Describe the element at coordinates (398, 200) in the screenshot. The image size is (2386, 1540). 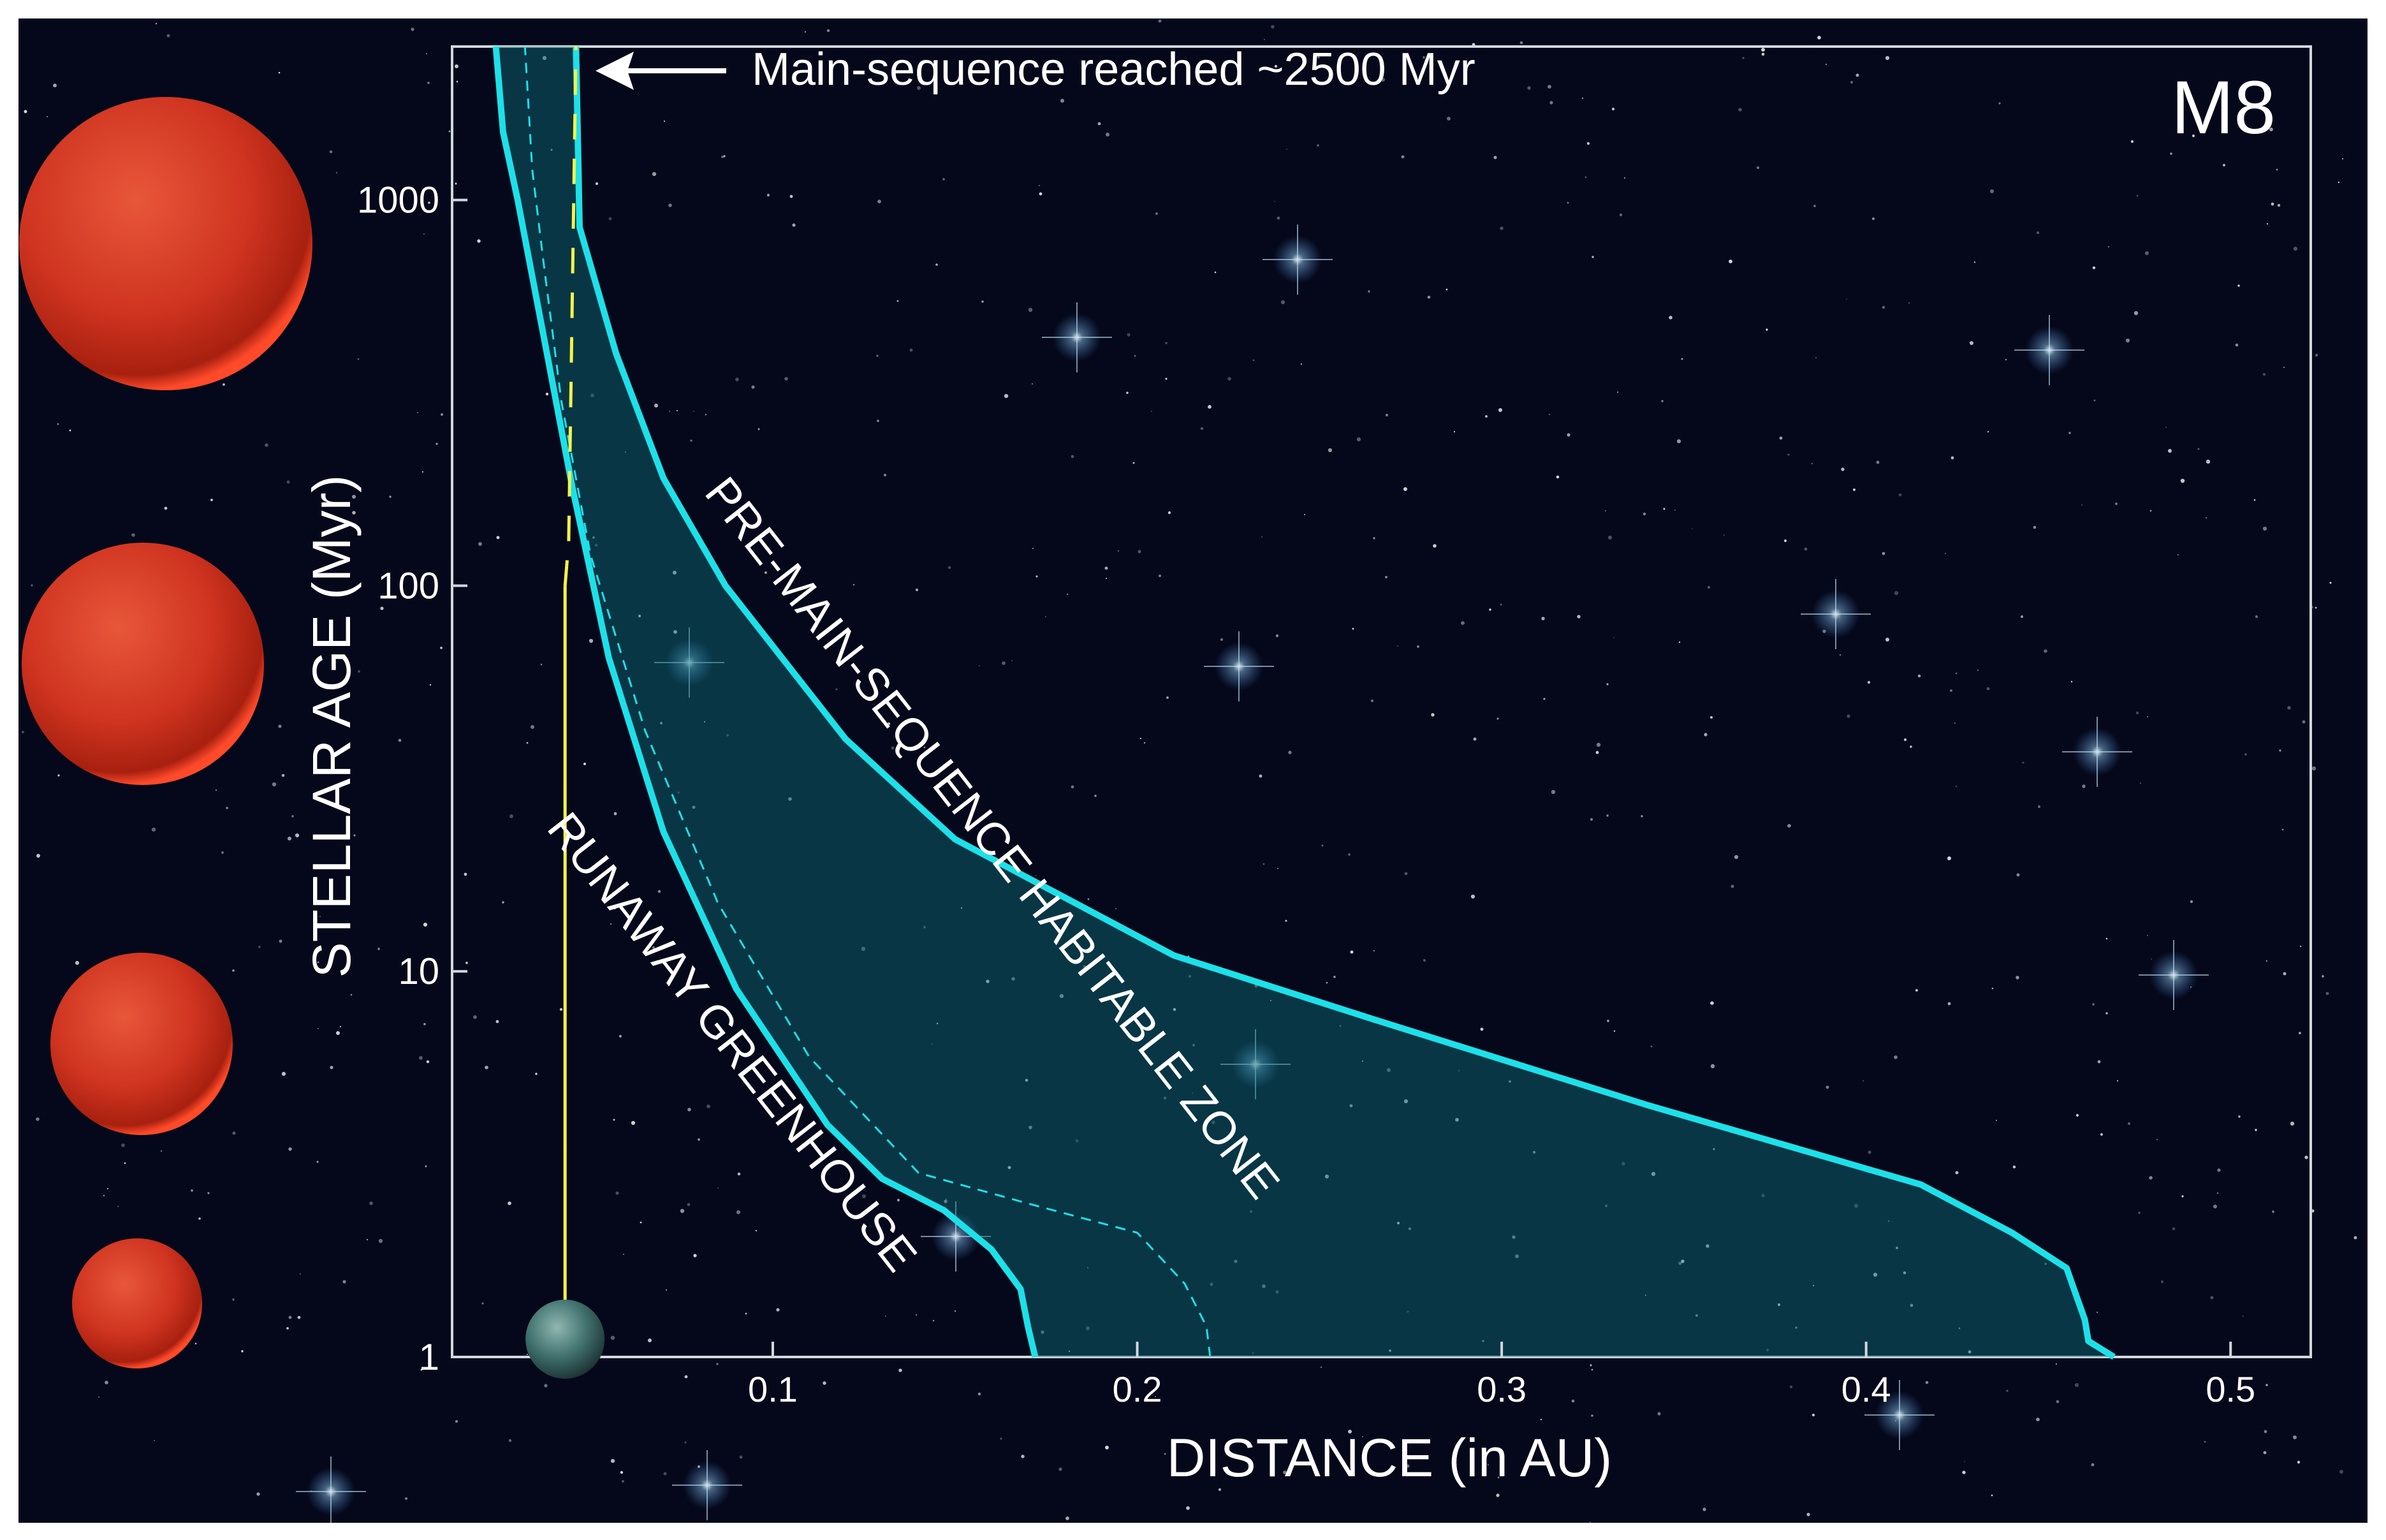
I see `y-tick-label: 1000` at that location.